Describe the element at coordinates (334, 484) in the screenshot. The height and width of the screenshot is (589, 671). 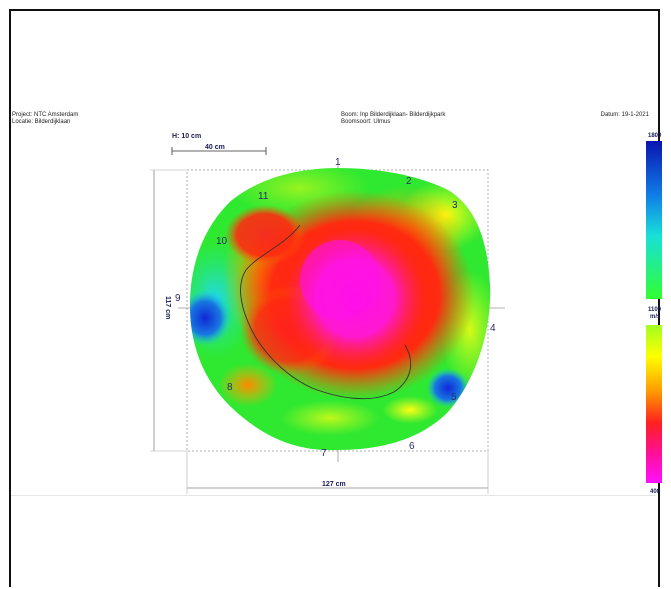
I see `width-label: 127 cm` at that location.